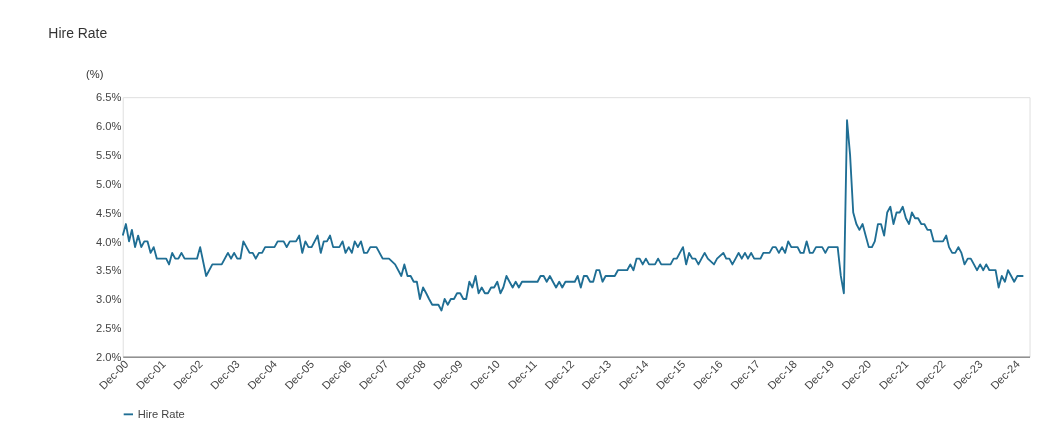 The height and width of the screenshot is (438, 1037). I want to click on y-tick-label: 2.5%, so click(108, 328).